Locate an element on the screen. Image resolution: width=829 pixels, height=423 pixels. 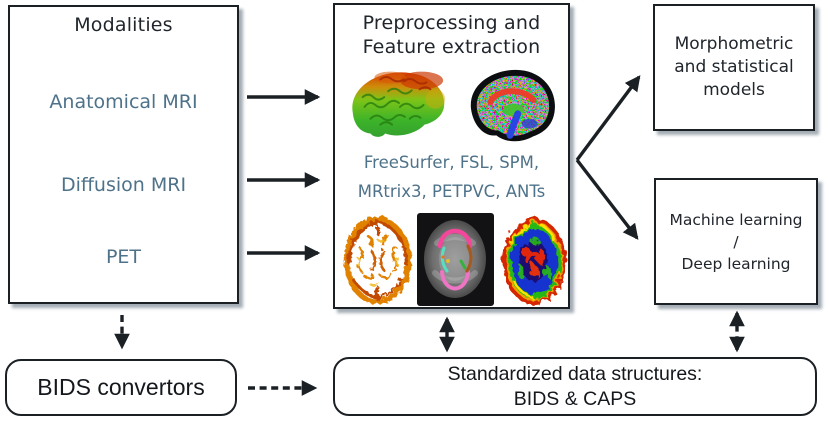
bids-convertors-label: BIDS convertors is located at coordinates (121, 387).